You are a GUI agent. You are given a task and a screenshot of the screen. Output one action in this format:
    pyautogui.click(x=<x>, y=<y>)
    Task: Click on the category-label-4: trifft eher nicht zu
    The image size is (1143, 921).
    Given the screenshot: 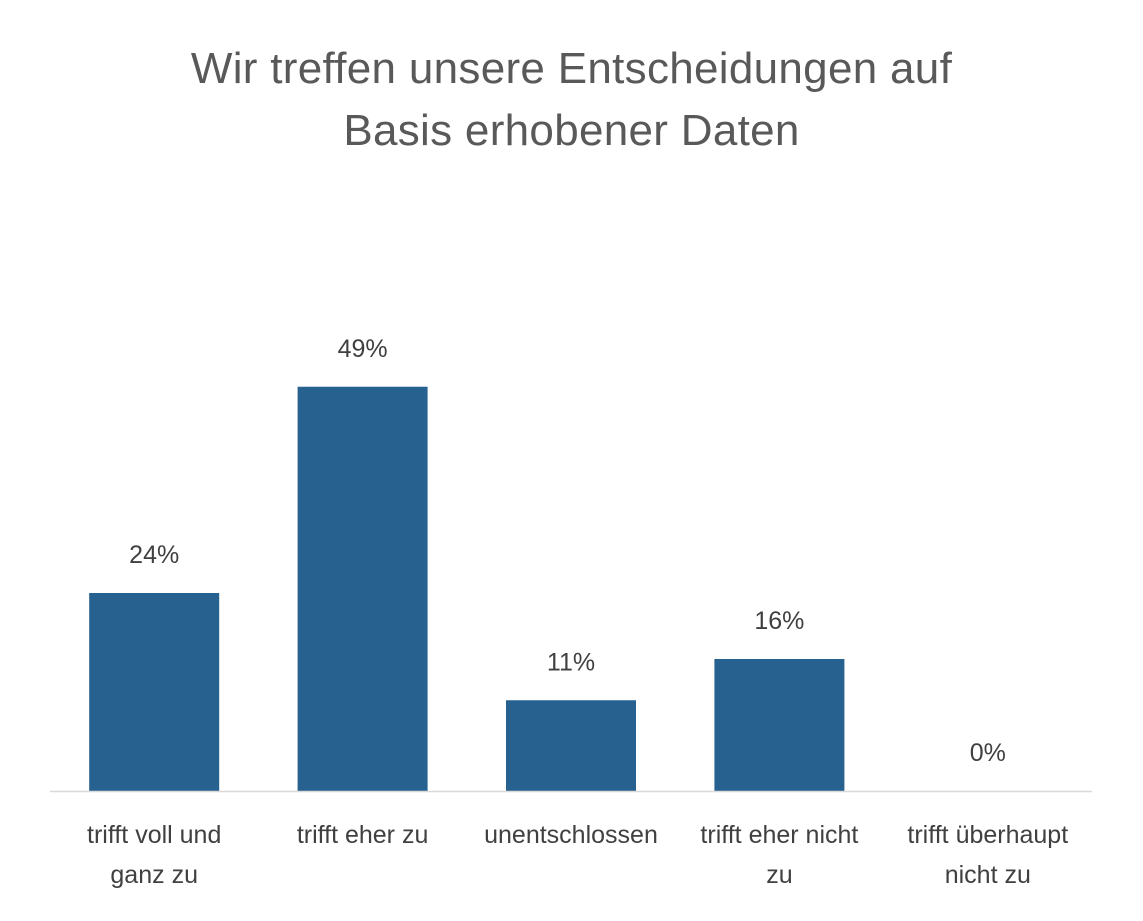 What is the action you would take?
    pyautogui.click(x=779, y=855)
    